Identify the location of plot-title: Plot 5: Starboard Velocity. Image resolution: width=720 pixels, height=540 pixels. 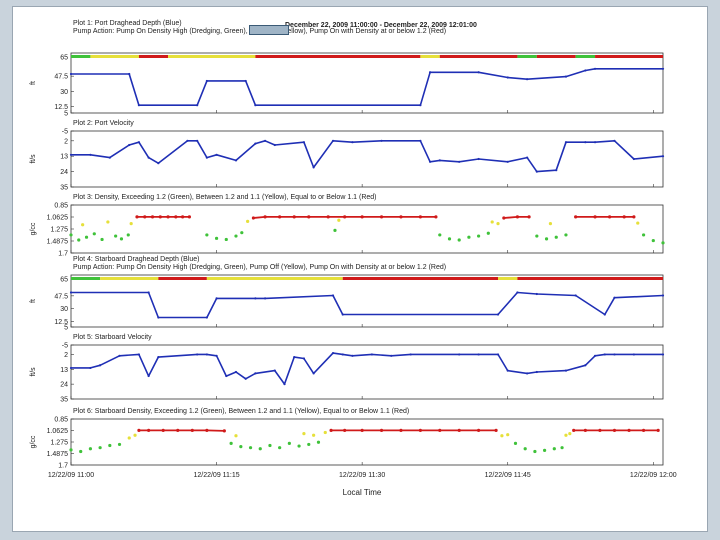
(112, 337).